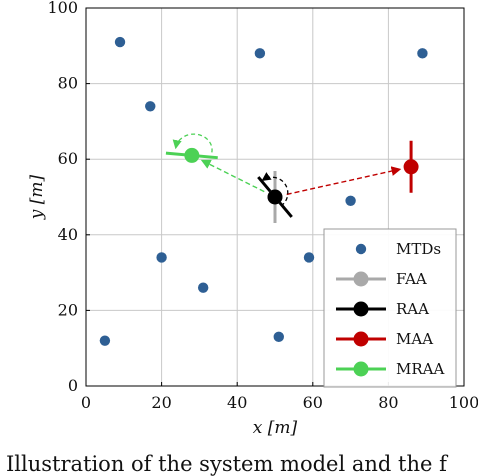 The height and width of the screenshot is (476, 478). Describe the element at coordinates (390, 308) in the screenshot. I see `legend: MTDs FAA RAA MAA MRAA` at that location.